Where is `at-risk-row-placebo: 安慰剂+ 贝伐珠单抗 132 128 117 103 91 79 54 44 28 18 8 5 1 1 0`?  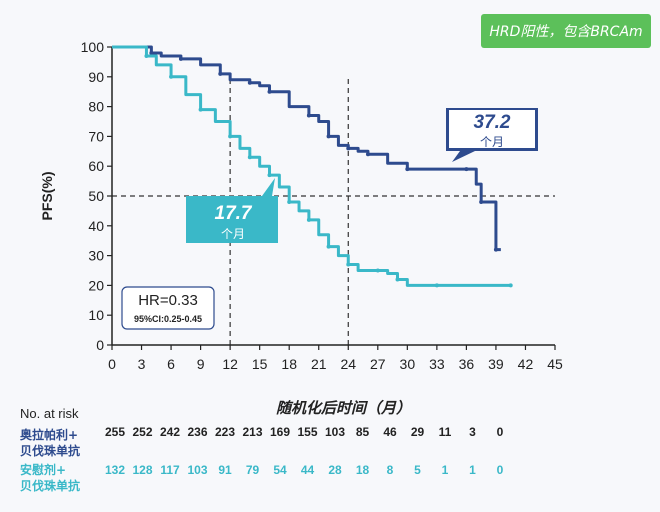 at-risk-row-placebo: 安慰剂+ 贝伐珠单抗 132 128 117 103 91 79 54 44 28 18 8 5 1 1 0 is located at coordinates (262, 477).